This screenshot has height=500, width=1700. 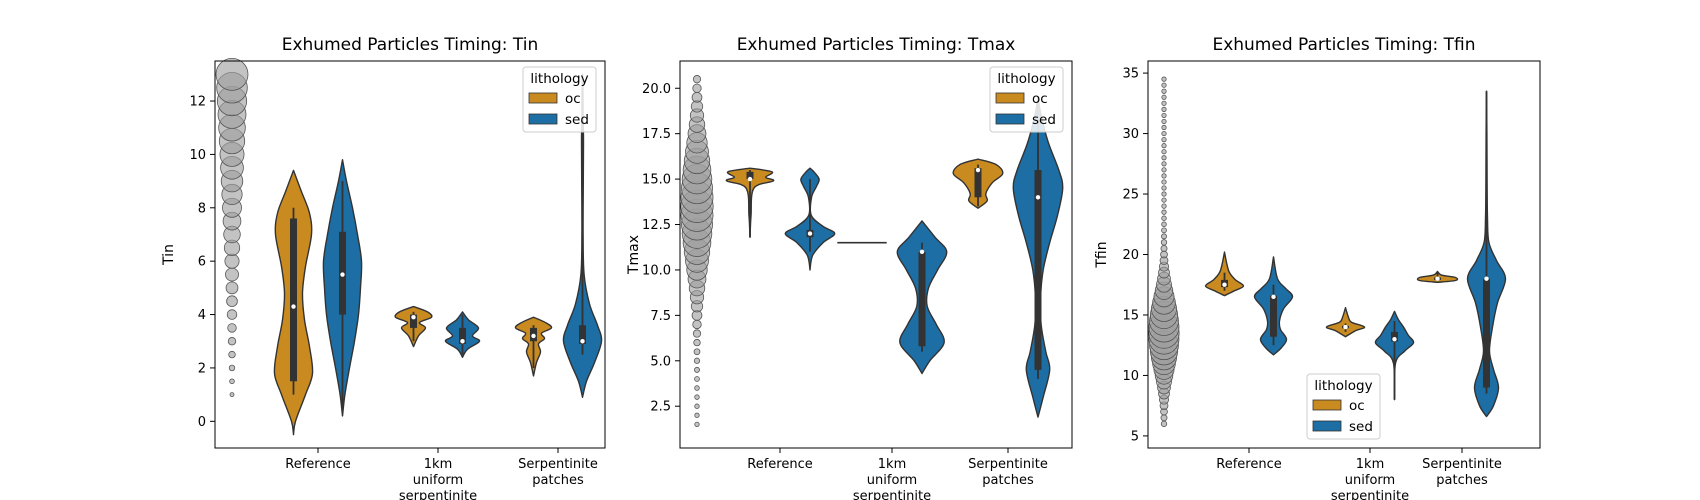 What do you see at coordinates (1343, 45) in the screenshot?
I see `chart-title: Exhumed Particles Timing: Tfin` at bounding box center [1343, 45].